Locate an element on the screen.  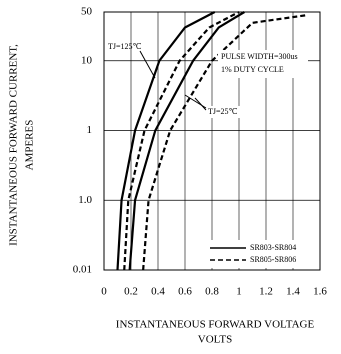
x-tick-label: 0.4 is located at coordinates (158, 292).